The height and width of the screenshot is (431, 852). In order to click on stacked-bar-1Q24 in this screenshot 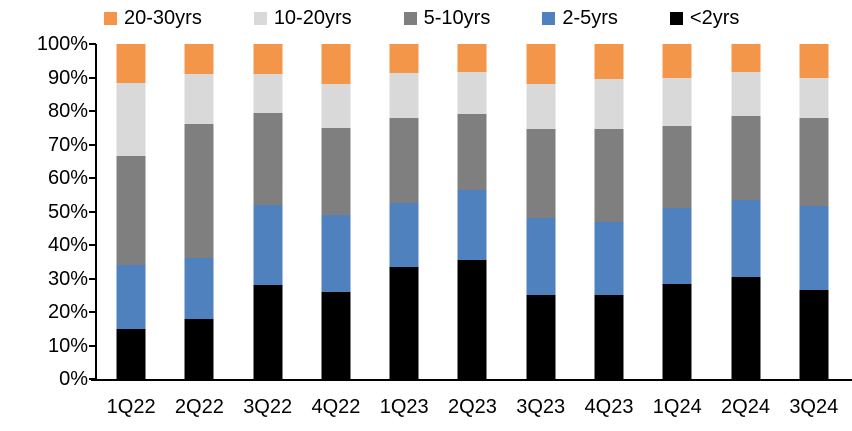, I will do `click(677, 211)`.